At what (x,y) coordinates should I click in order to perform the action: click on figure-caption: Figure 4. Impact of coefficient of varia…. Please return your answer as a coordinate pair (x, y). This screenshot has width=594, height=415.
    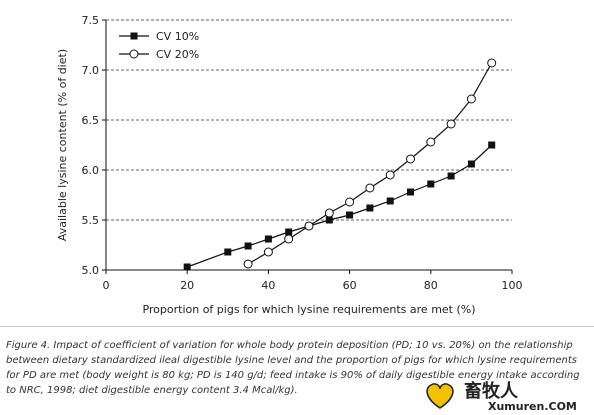
    Looking at the image, I should click on (293, 368).